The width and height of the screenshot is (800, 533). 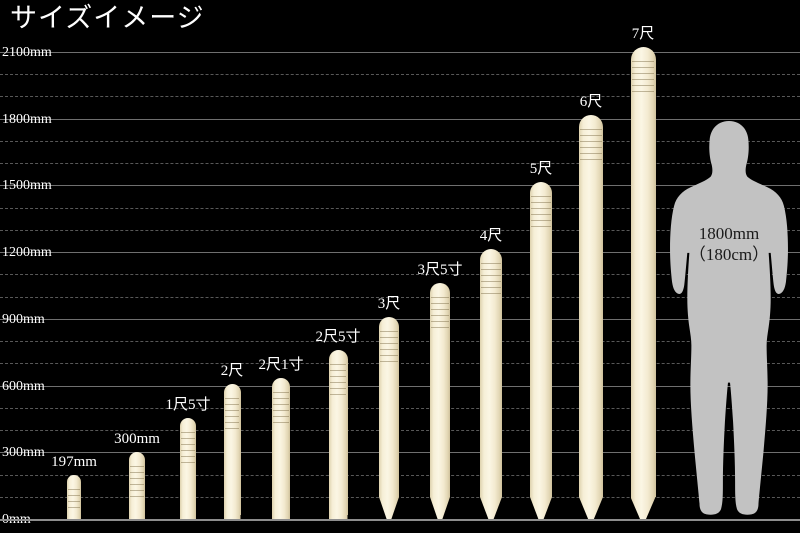 I want to click on silhouette-height-mm: 1800mm, so click(x=729, y=233).